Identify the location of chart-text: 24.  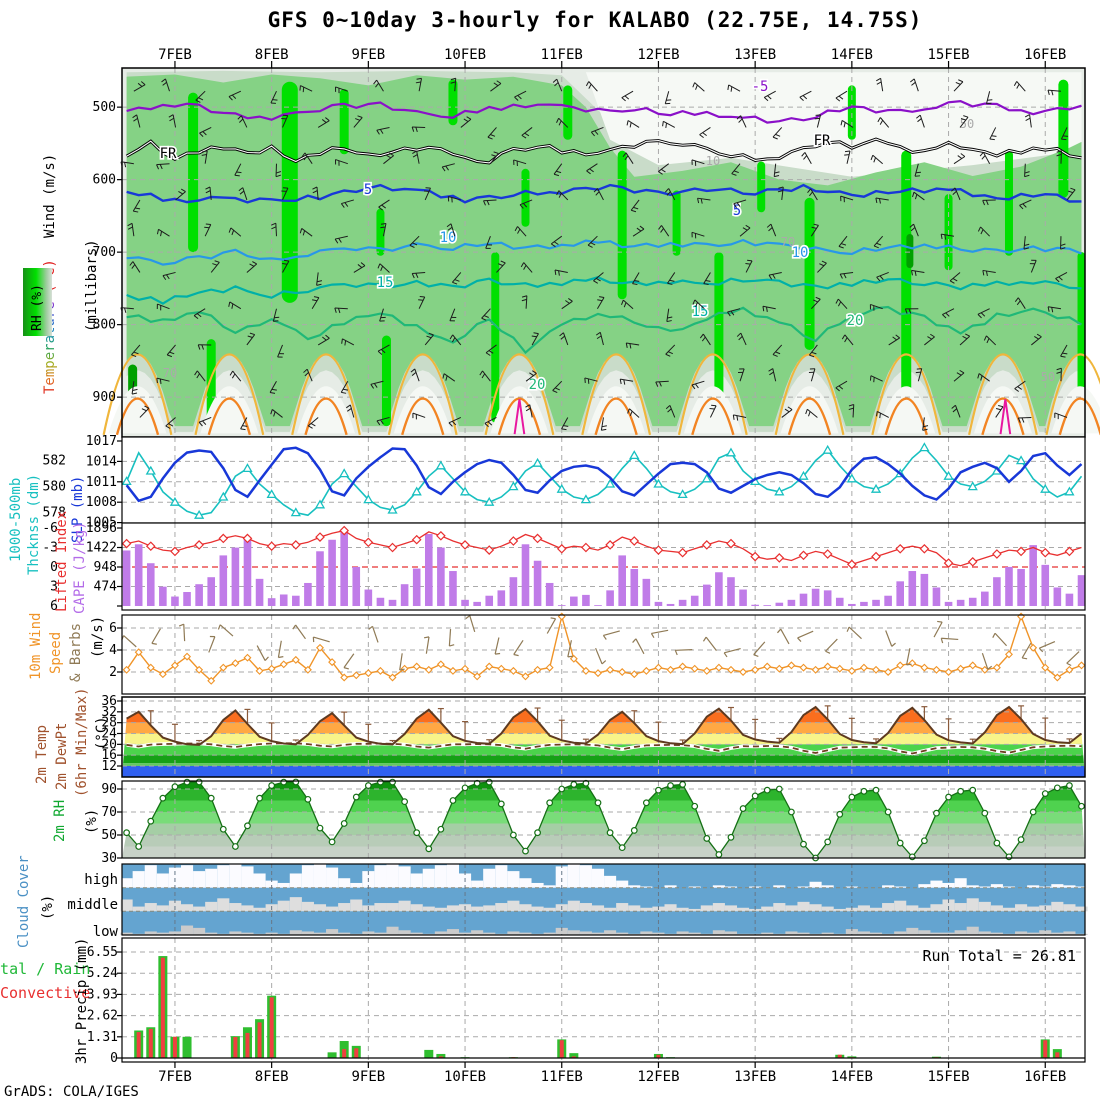
(109, 734).